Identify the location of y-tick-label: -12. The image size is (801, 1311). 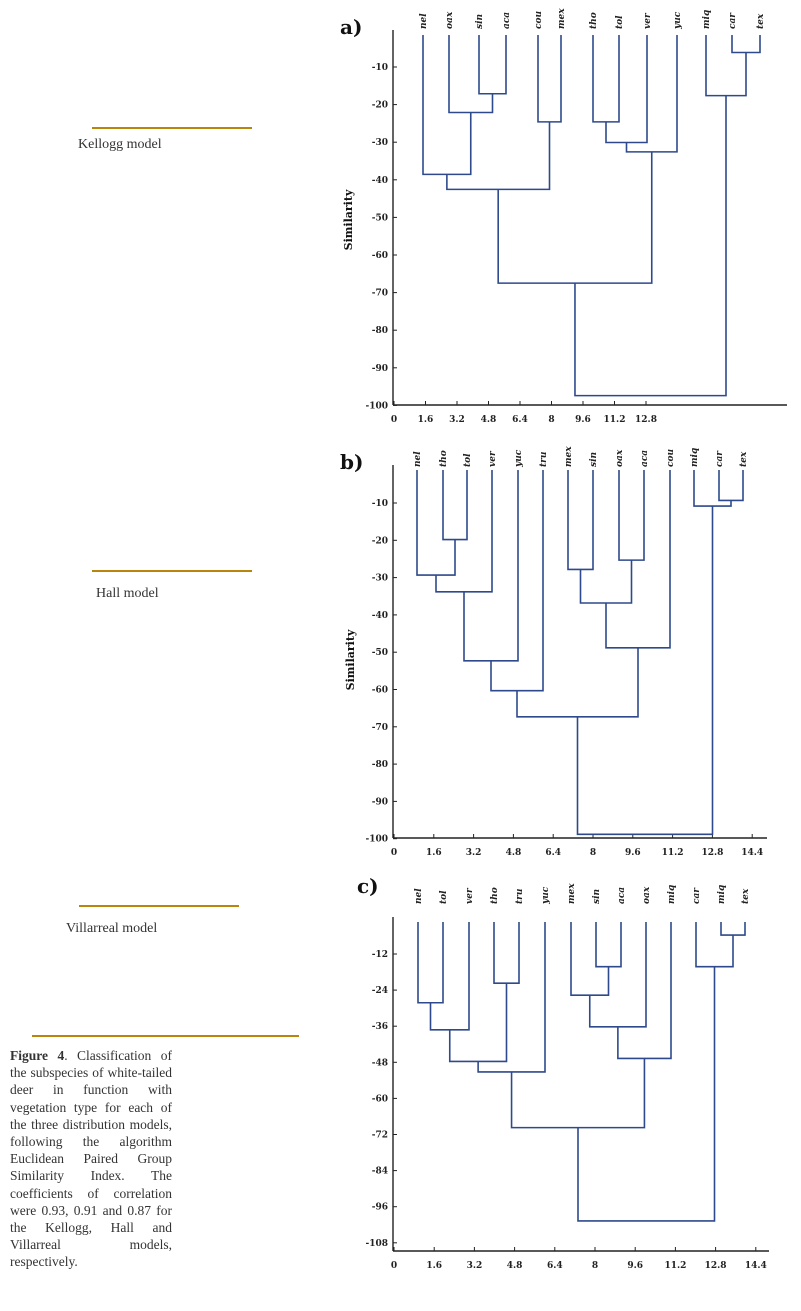
(380, 955).